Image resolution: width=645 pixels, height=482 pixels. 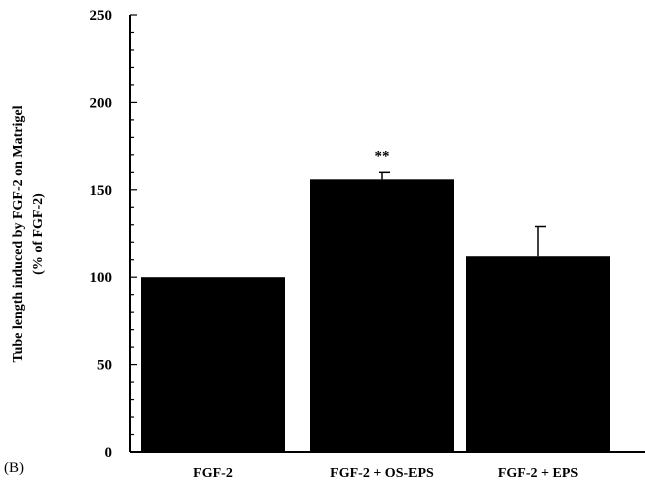 I want to click on x-category-label: FGF-2 + EPS, so click(x=538, y=473).